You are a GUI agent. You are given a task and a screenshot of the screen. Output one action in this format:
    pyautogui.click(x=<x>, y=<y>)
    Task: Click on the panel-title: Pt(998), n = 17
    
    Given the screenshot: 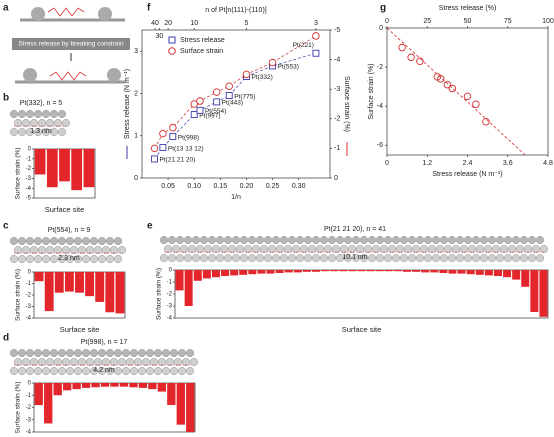 What is the action you would take?
    pyautogui.click(x=104, y=342)
    